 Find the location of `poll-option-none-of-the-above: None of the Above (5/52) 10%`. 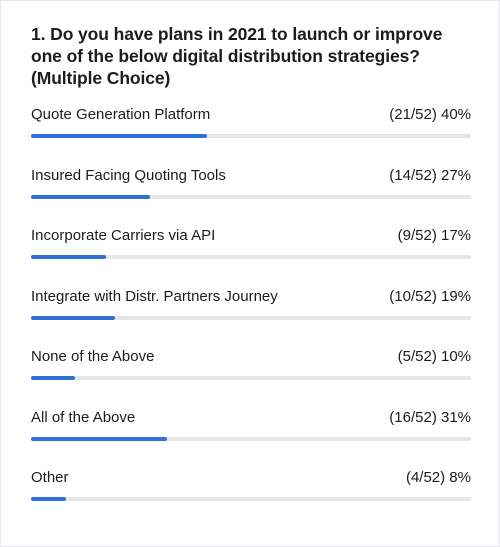

poll-option-none-of-the-above: None of the Above (5/52) 10% is located at coordinates (251, 376).